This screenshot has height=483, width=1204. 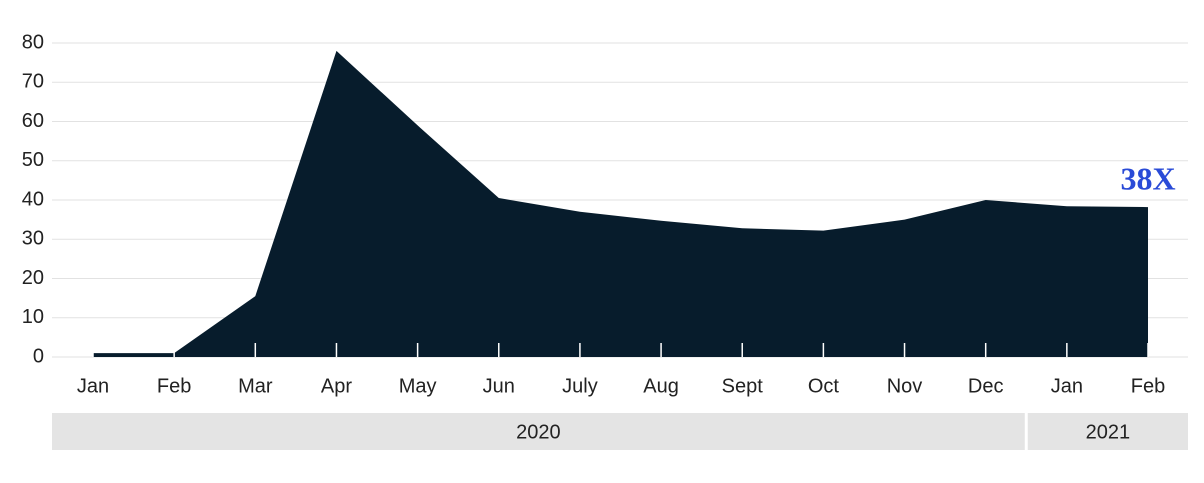 What do you see at coordinates (905, 386) in the screenshot?
I see `x-tick-label: Nov` at bounding box center [905, 386].